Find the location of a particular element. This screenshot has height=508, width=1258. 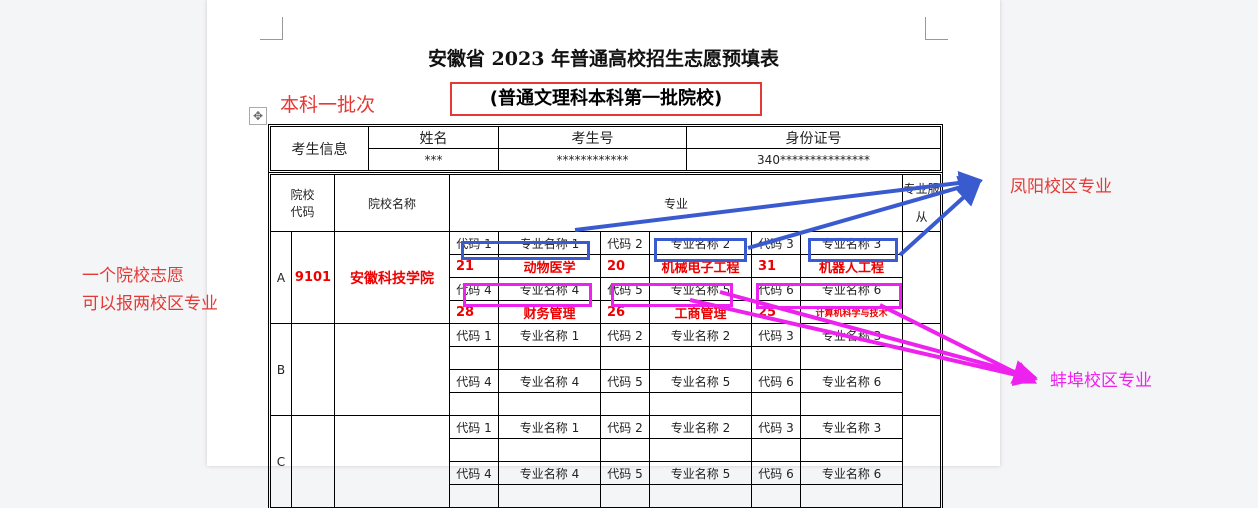

major-name-label: 专业名称 5 is located at coordinates (701, 381).